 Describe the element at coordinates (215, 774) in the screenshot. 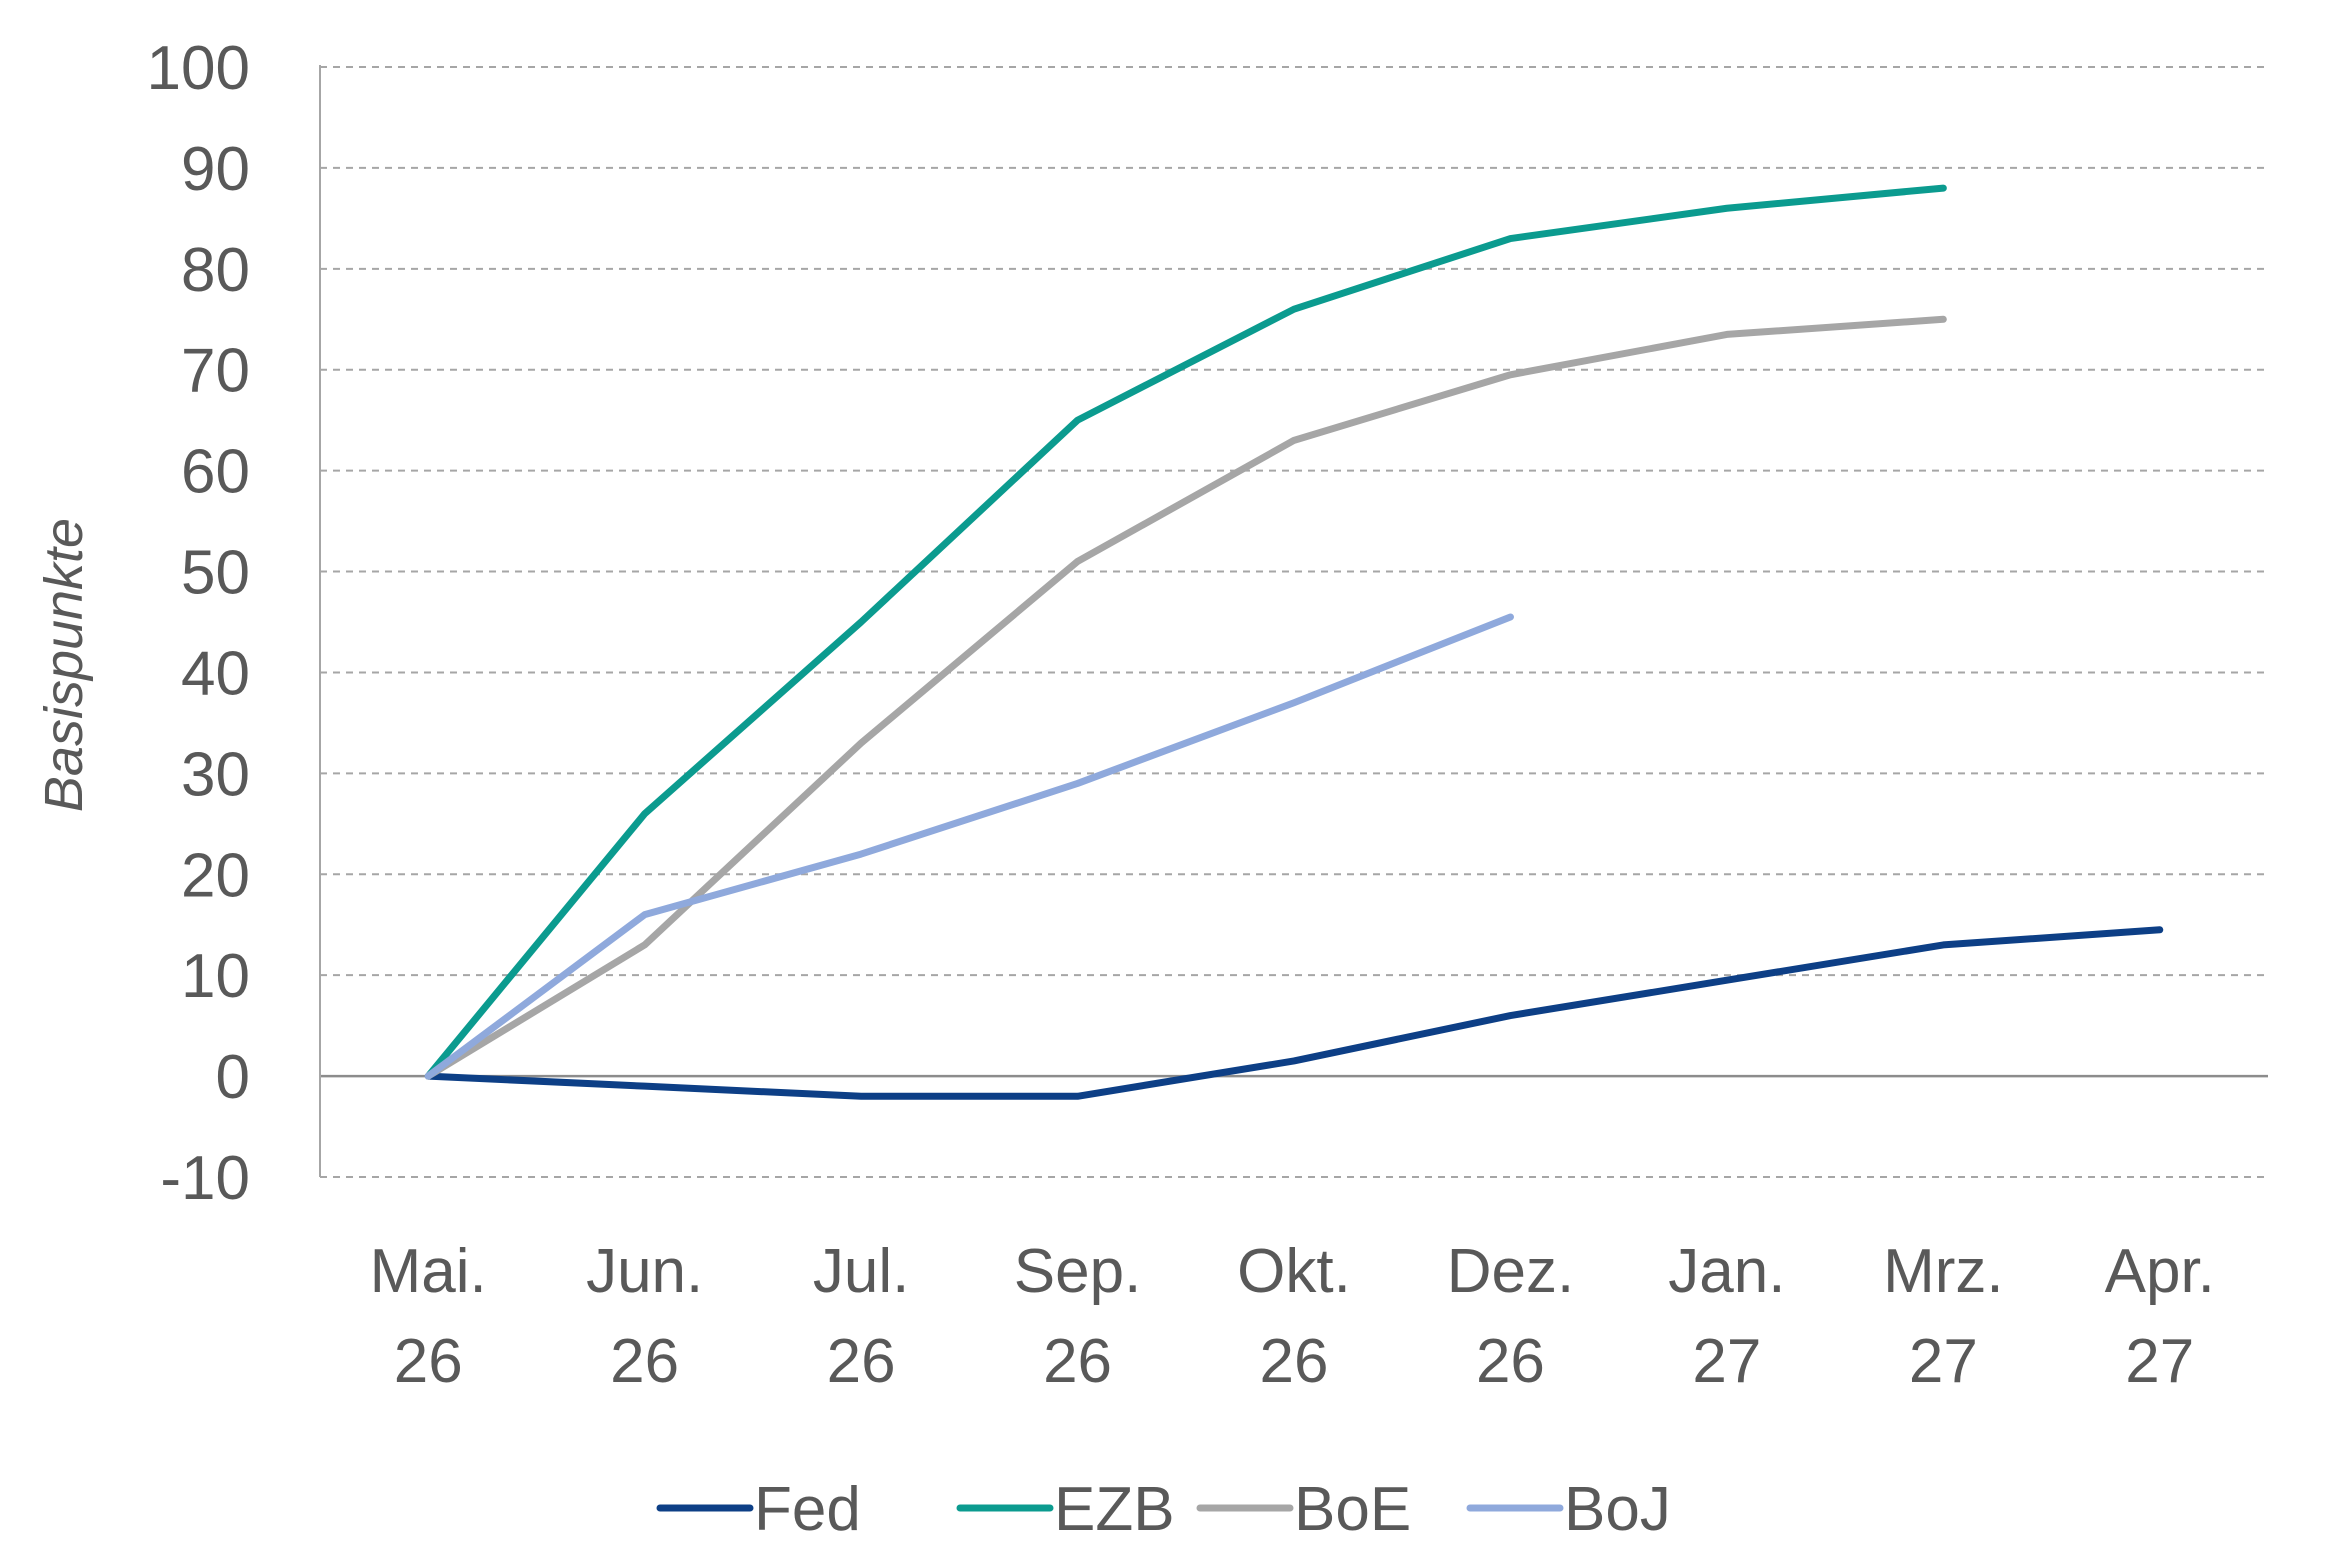

I see `y-tick-label: 30` at that location.